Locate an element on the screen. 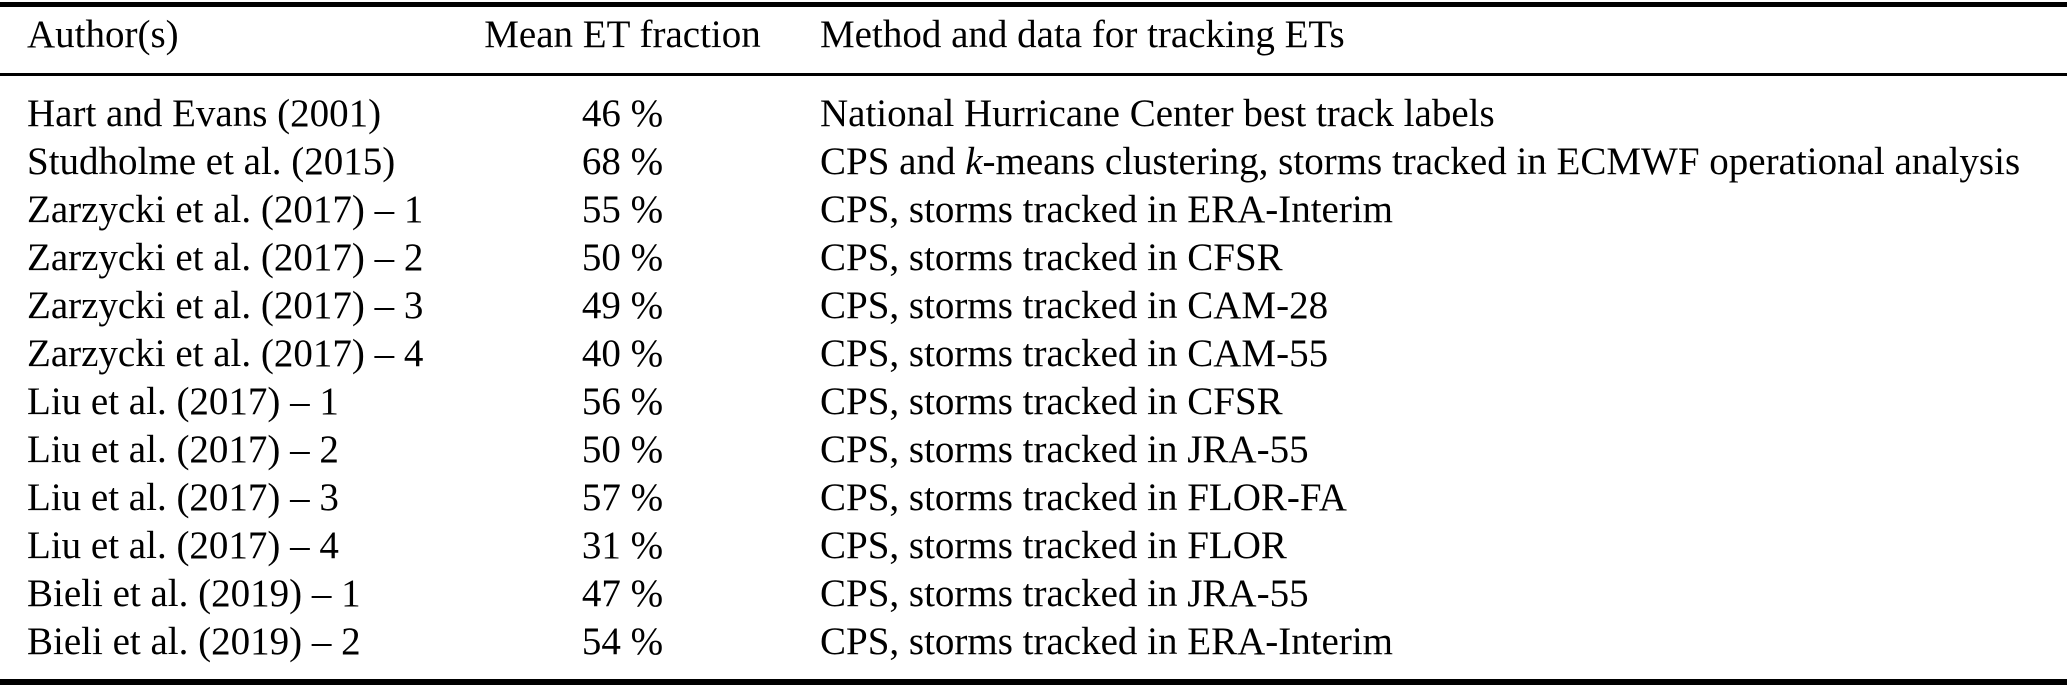 The image size is (2067, 686). fraction-cell: 47 % is located at coordinates (622, 593).